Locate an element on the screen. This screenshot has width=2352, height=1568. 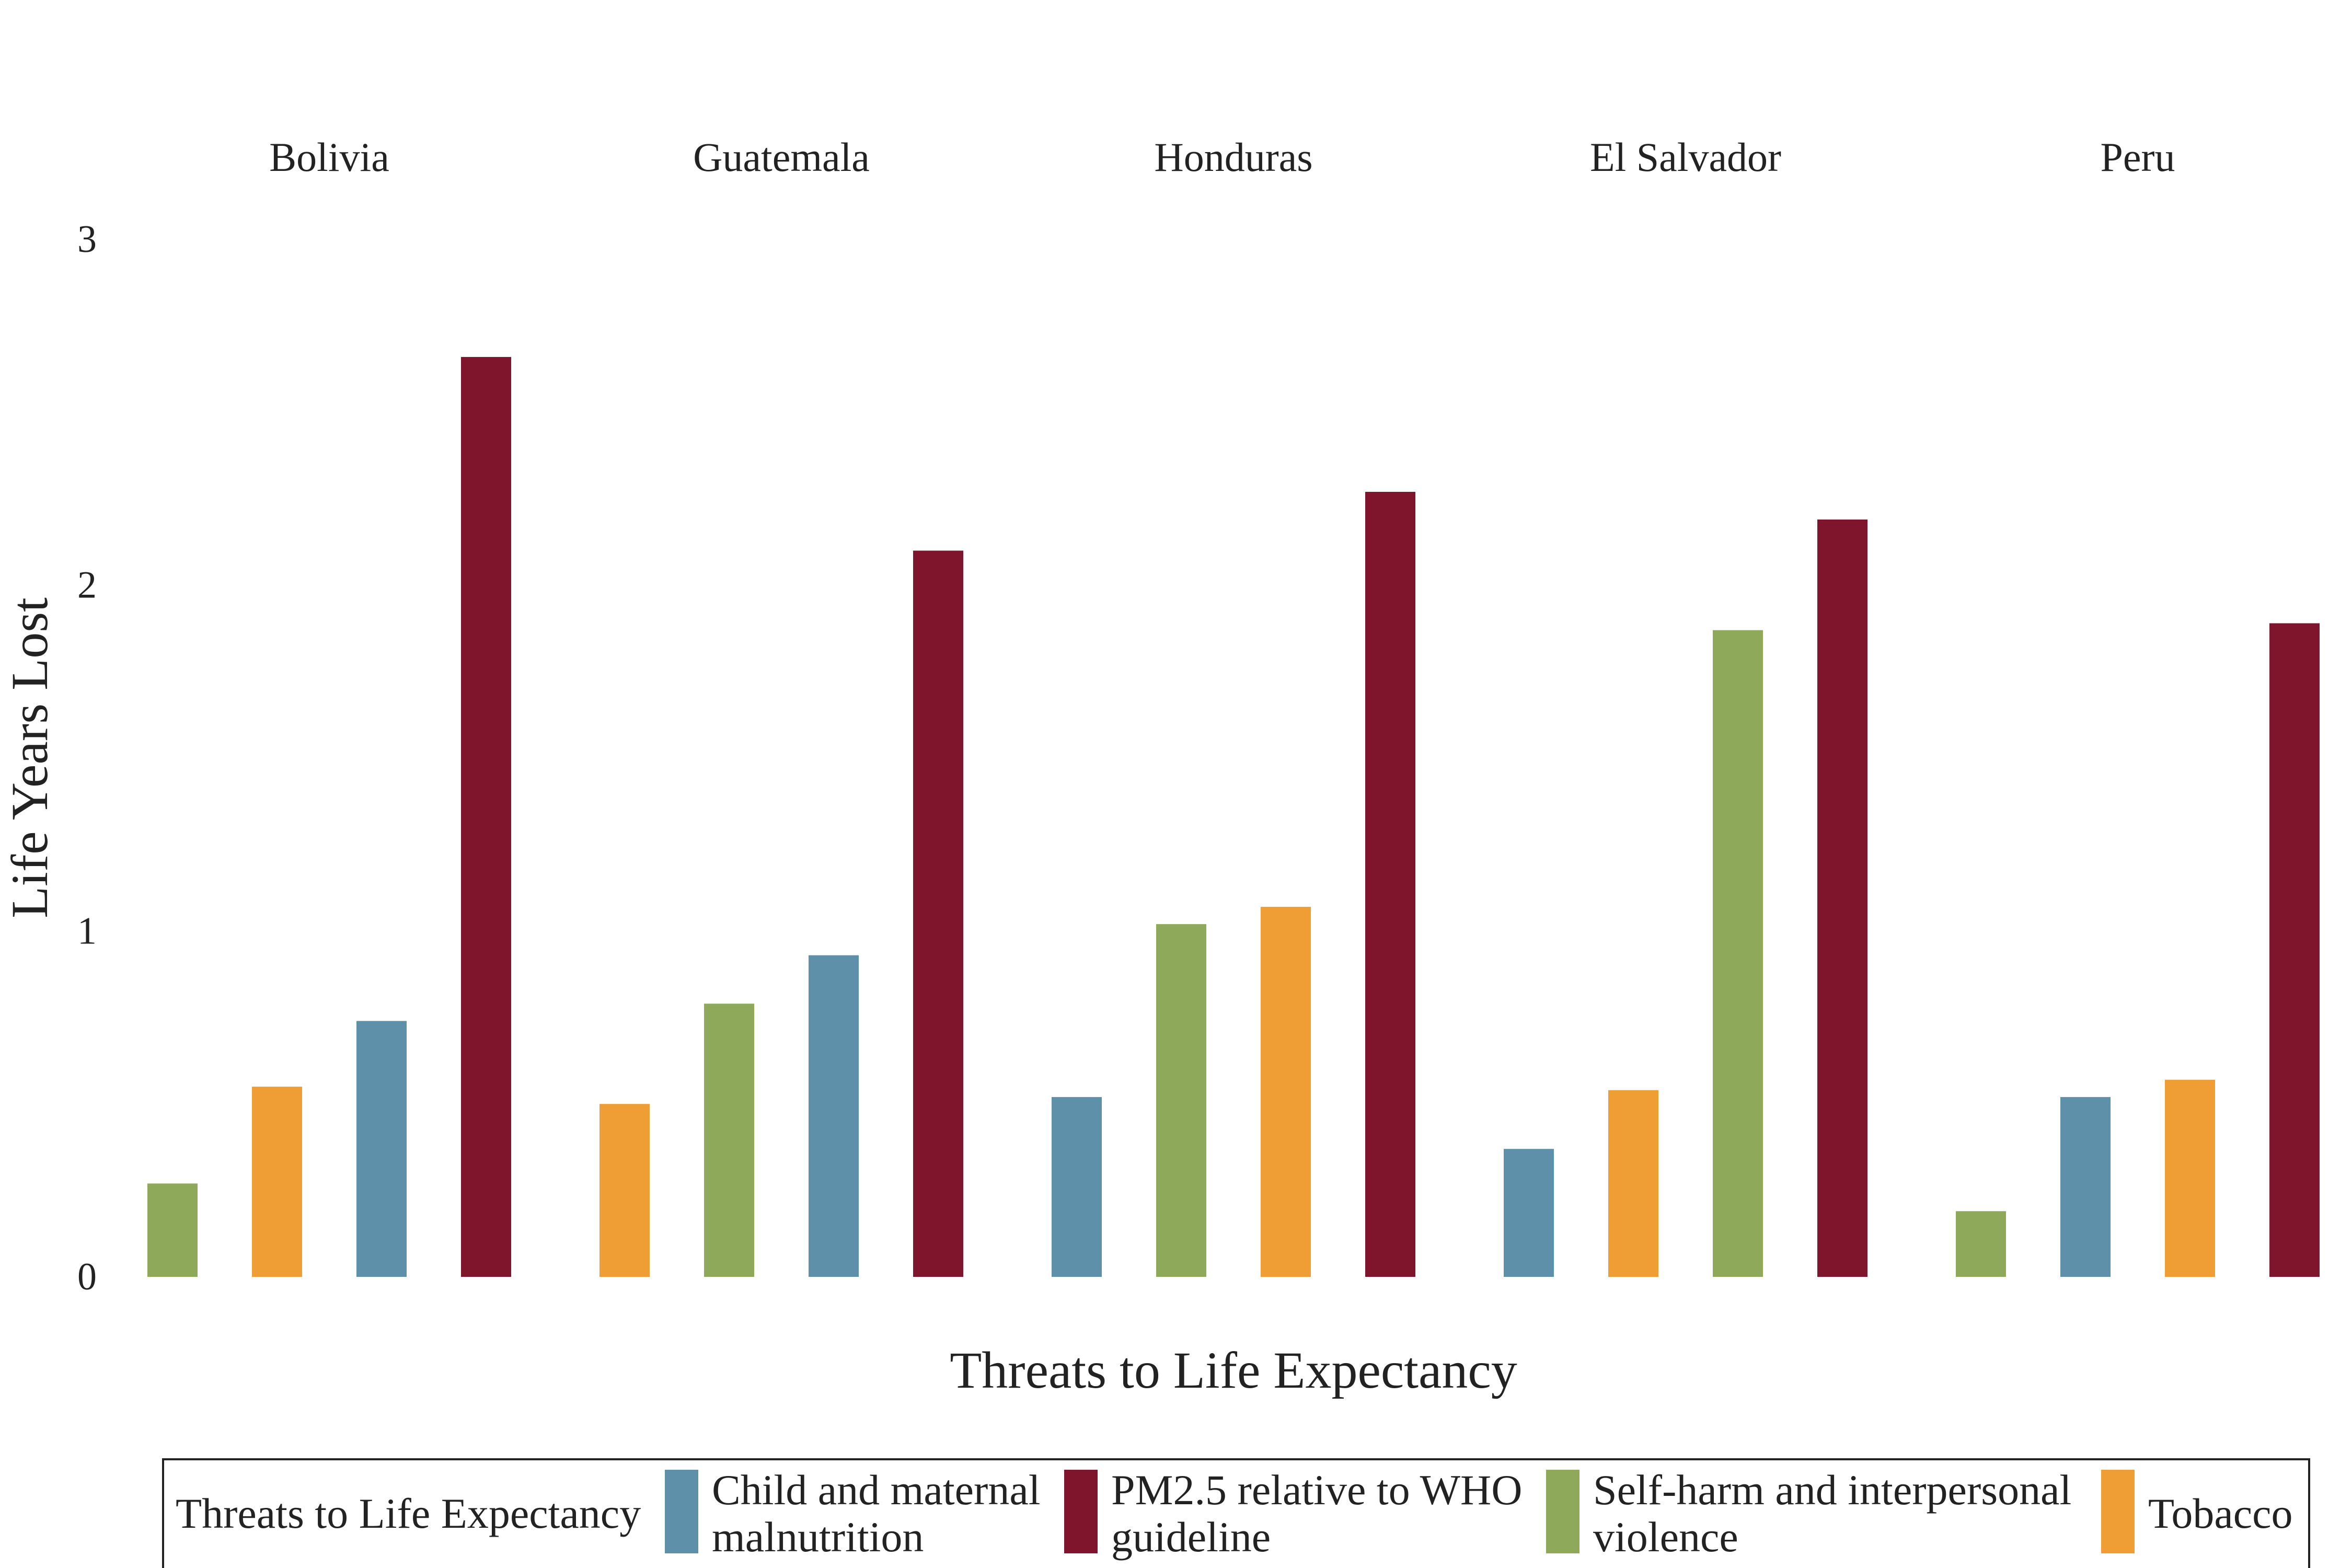
y-tick-label: 1 is located at coordinates (87, 930).